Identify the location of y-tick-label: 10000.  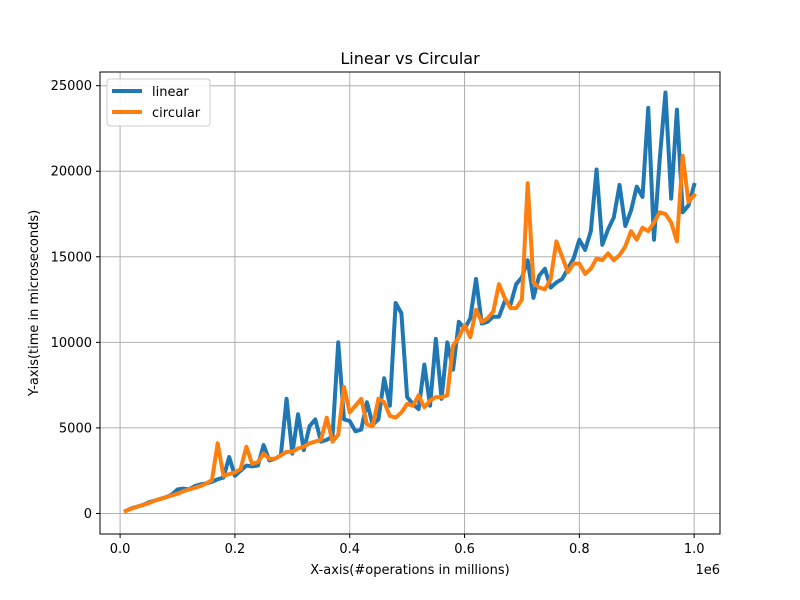
(71, 343).